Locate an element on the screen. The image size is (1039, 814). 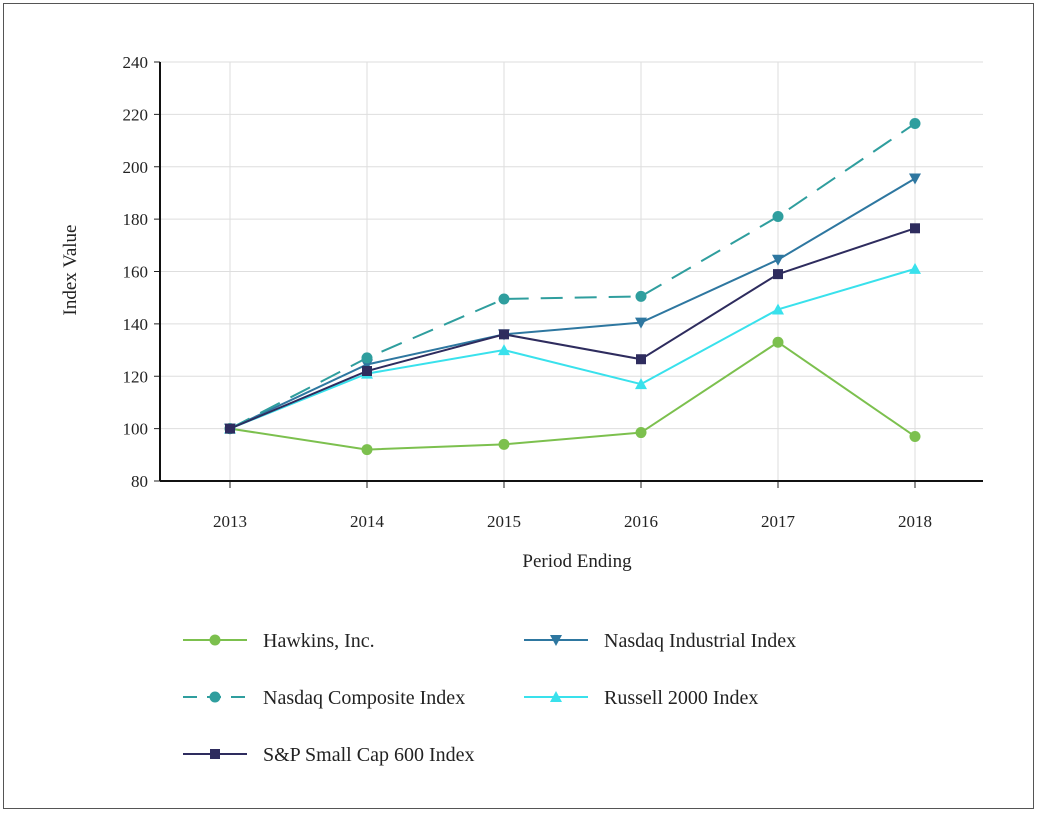
x-tick-label: 2017 is located at coordinates (778, 521).